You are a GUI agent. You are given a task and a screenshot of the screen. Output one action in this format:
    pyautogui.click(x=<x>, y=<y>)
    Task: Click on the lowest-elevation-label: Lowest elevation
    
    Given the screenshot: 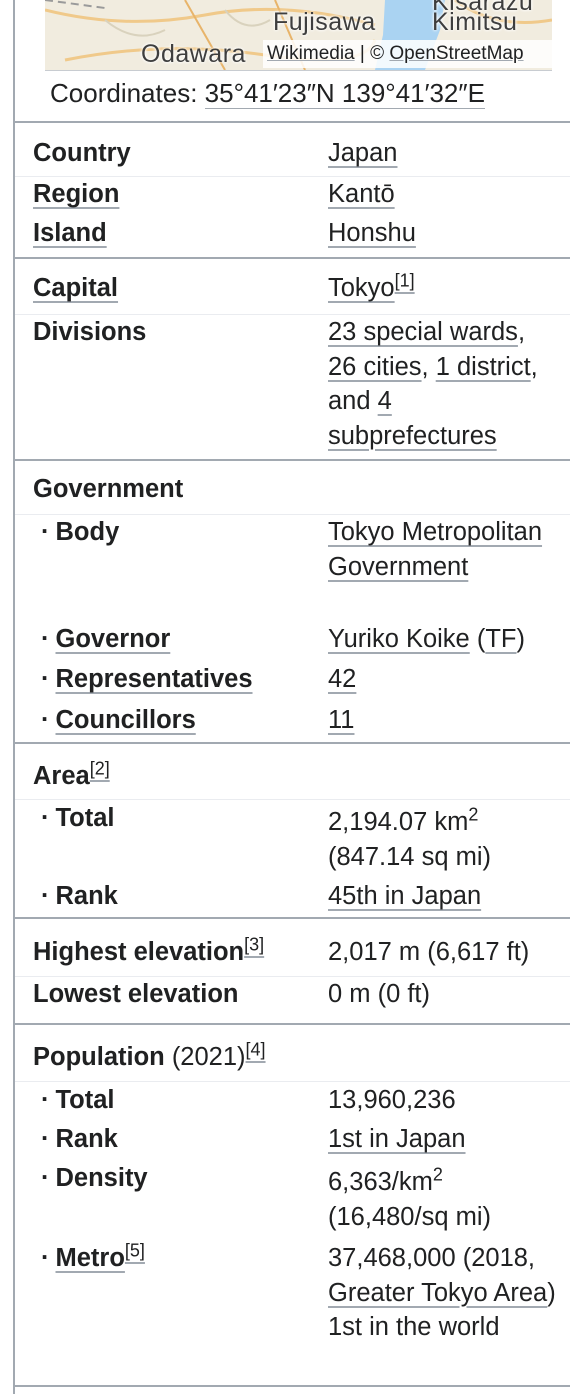 What is the action you would take?
    pyautogui.click(x=136, y=994)
    